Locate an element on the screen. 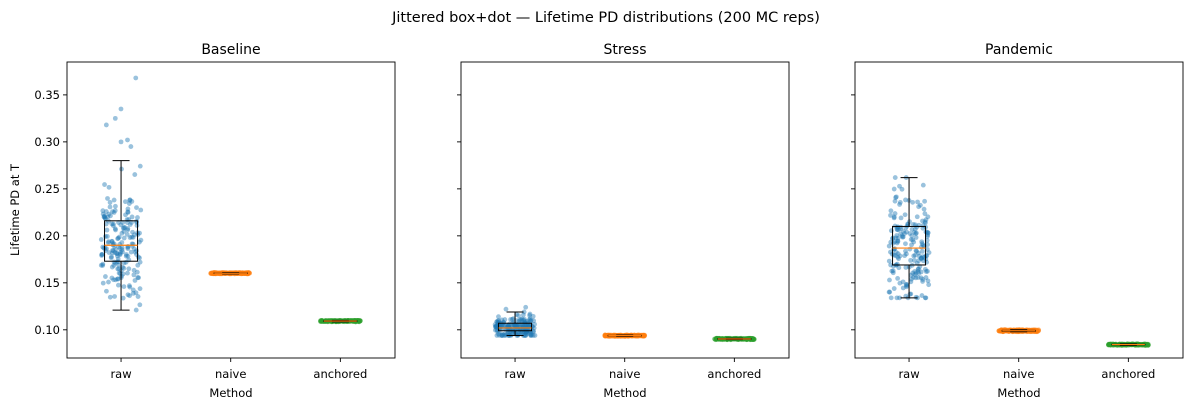 The image size is (1192, 413). iqr-box is located at coordinates (909, 245).